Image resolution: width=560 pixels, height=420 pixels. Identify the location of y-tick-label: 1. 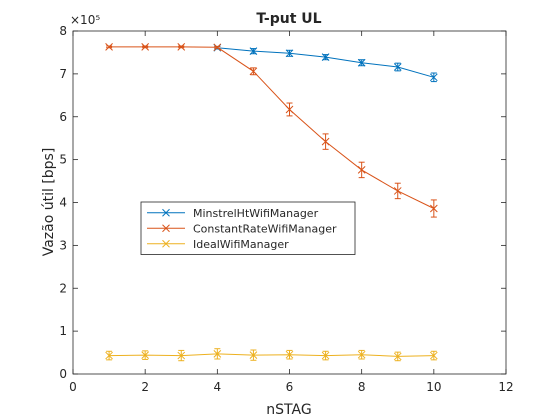
(63, 331).